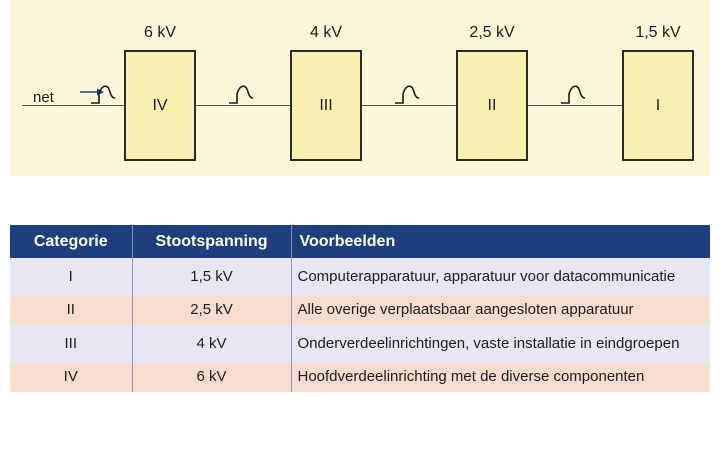 The image size is (720, 451). What do you see at coordinates (575, 105) in the screenshot?
I see `wire-ii-i` at bounding box center [575, 105].